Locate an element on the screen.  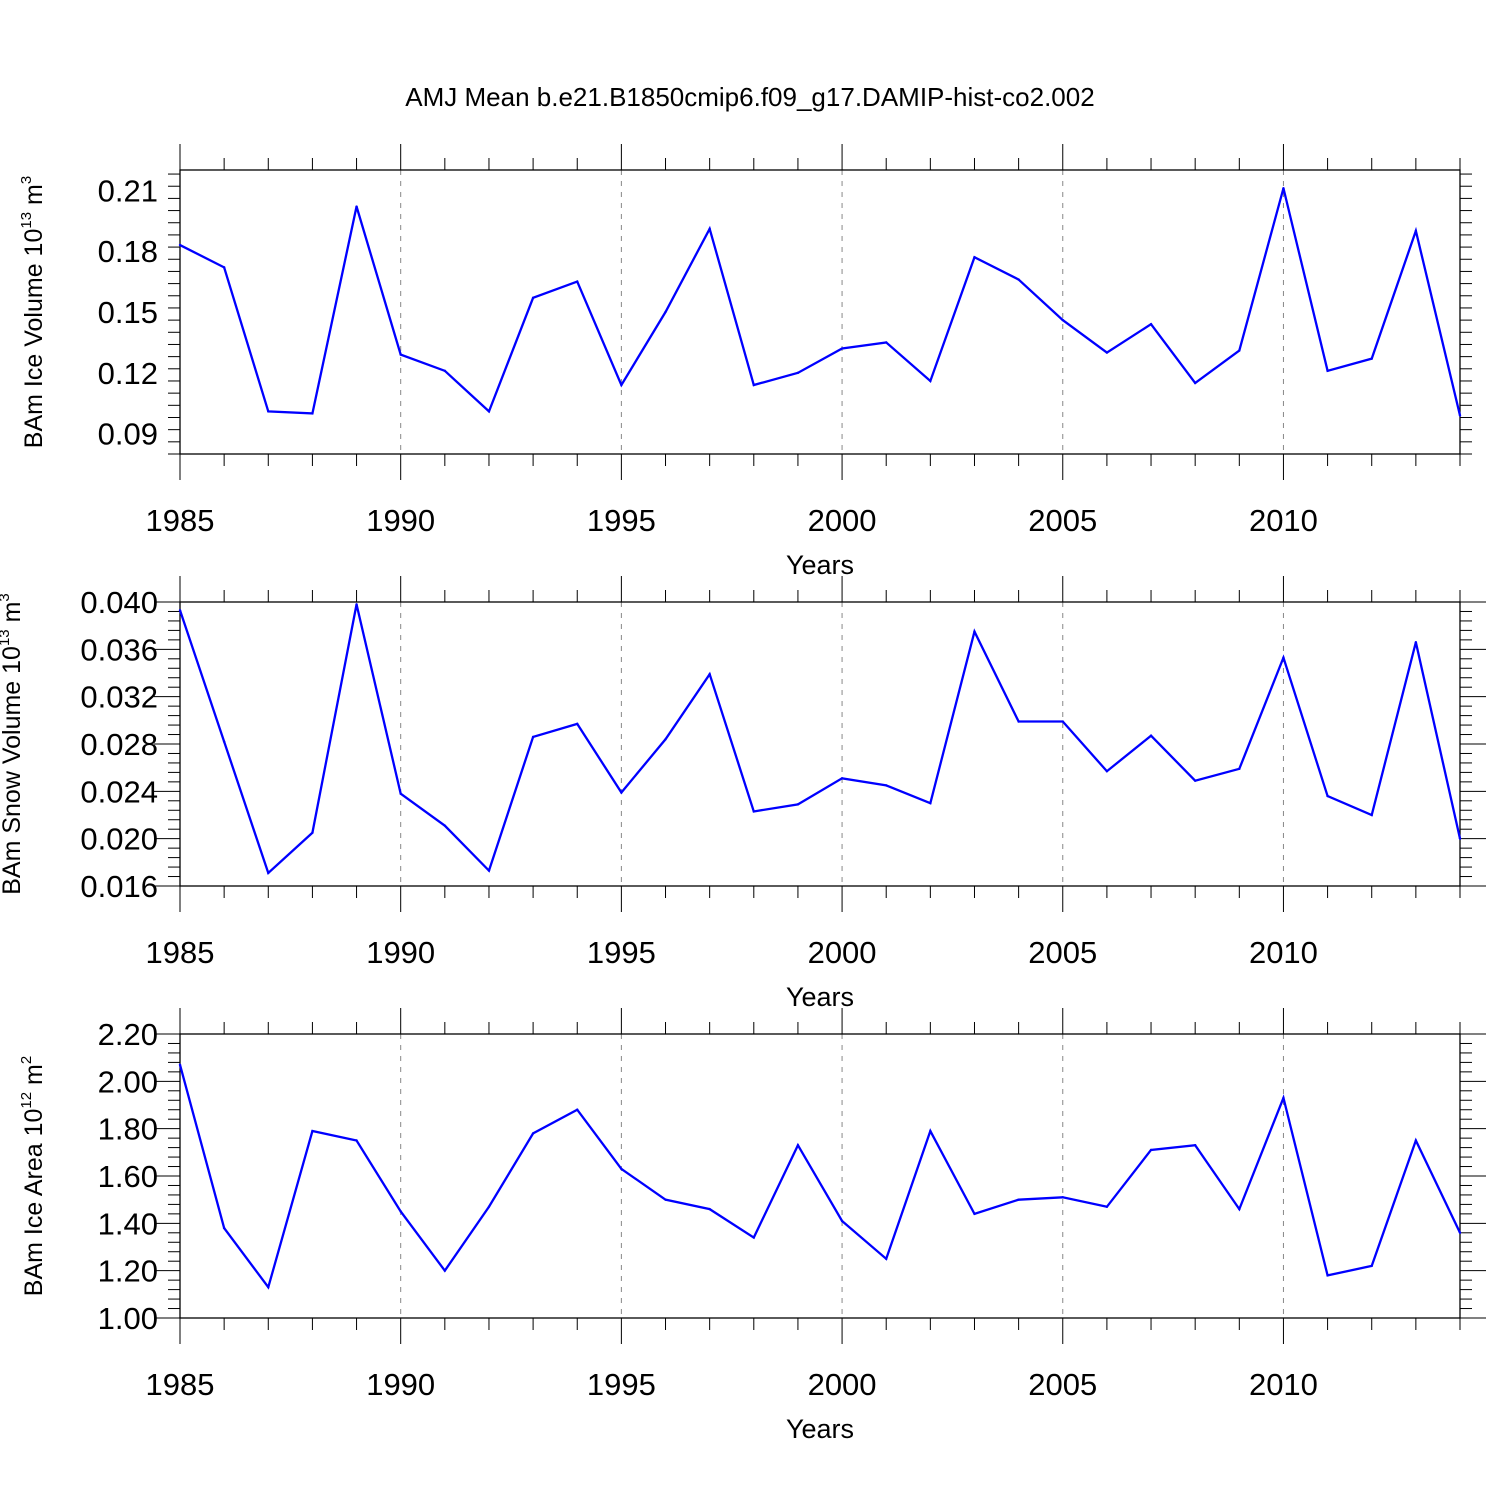
y-tick-label: 0.036 is located at coordinates (119, 649).